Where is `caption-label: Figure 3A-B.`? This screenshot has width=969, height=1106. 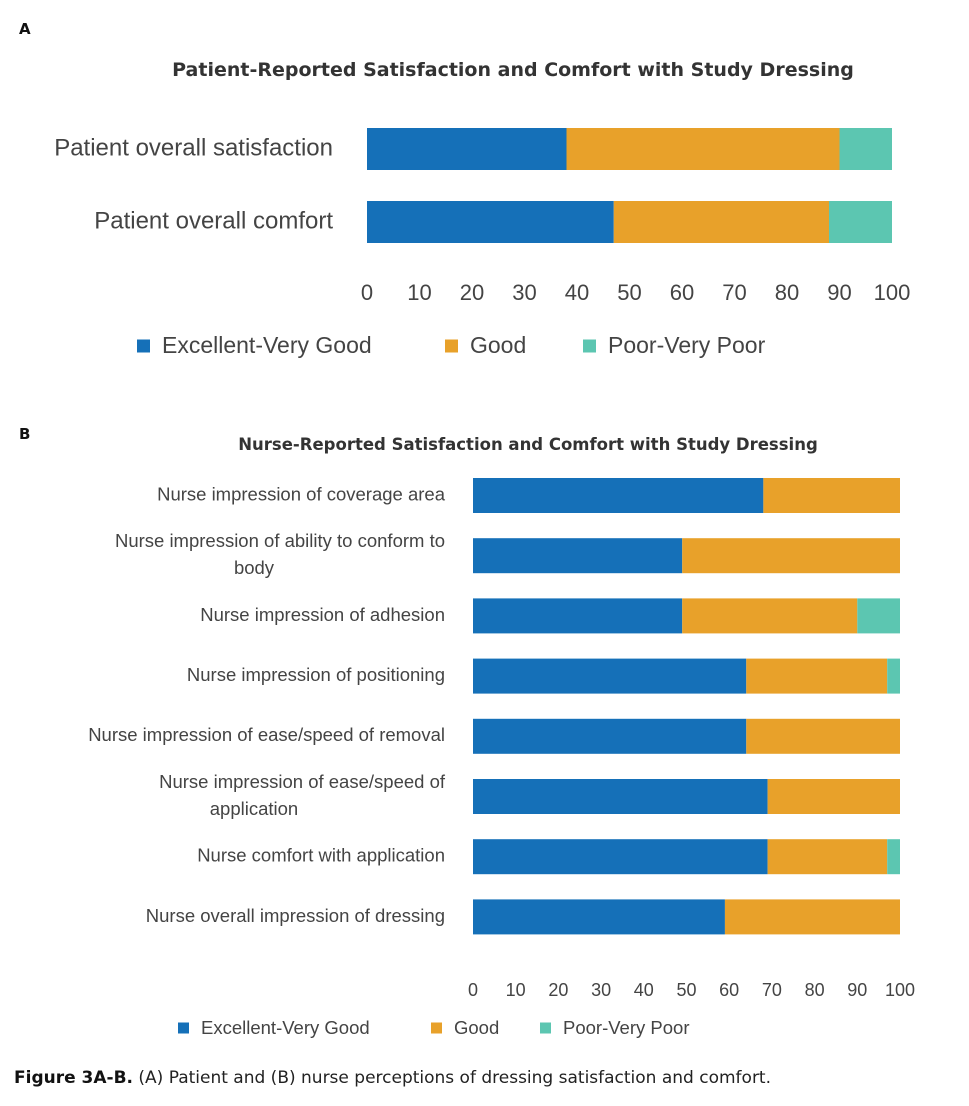
caption-label: Figure 3A-B. is located at coordinates (73, 1078).